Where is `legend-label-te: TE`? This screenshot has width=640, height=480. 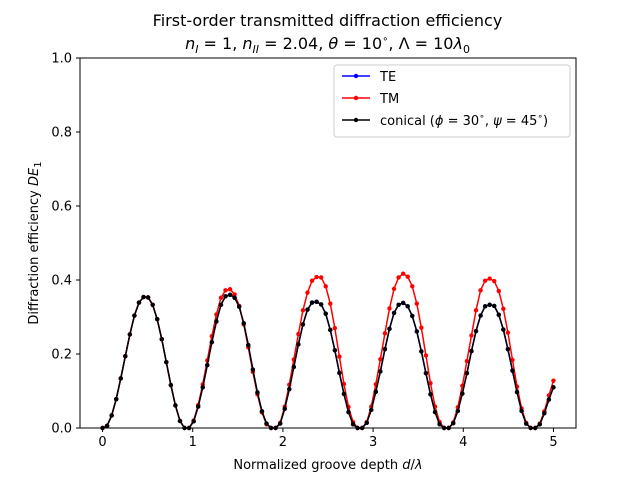 legend-label-te: TE is located at coordinates (387, 77).